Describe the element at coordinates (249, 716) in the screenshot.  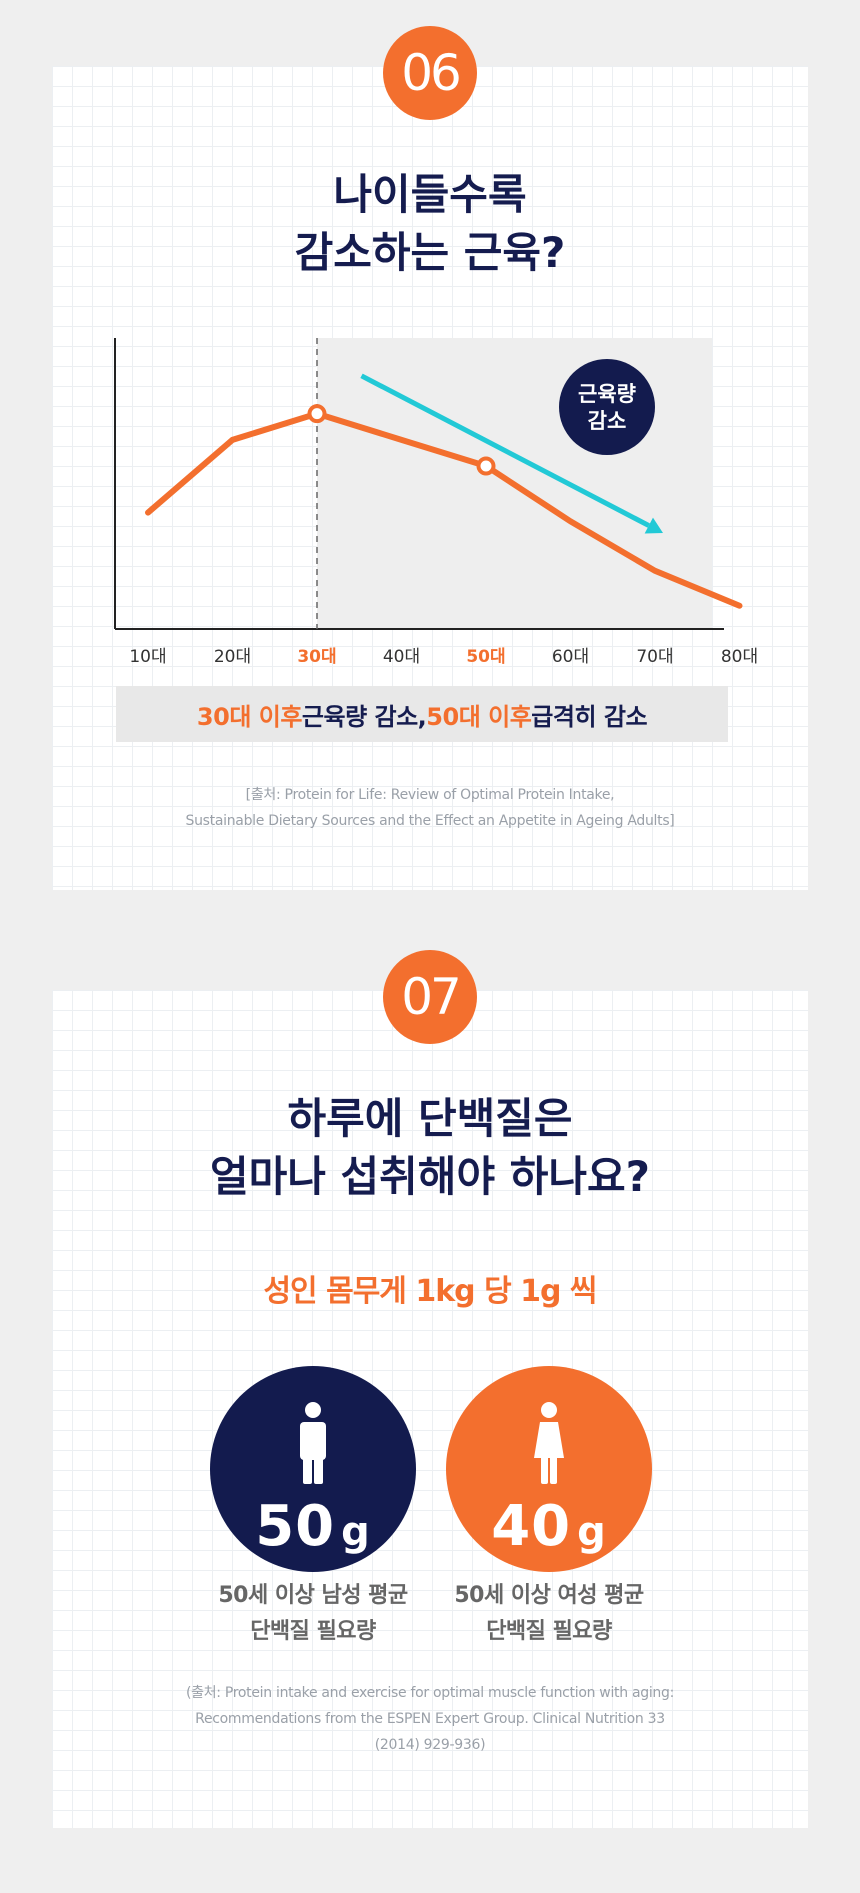
I see `summary-part-1: 30대 이후` at that location.